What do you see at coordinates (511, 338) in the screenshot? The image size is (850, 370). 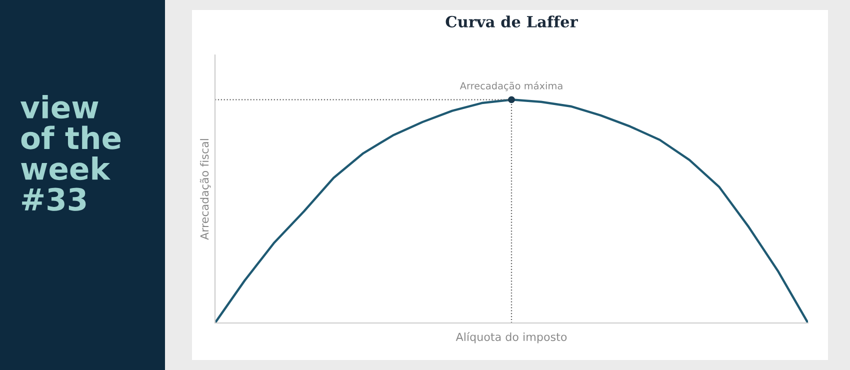 I see `x-axis-title: Alíquota do imposto` at bounding box center [511, 338].